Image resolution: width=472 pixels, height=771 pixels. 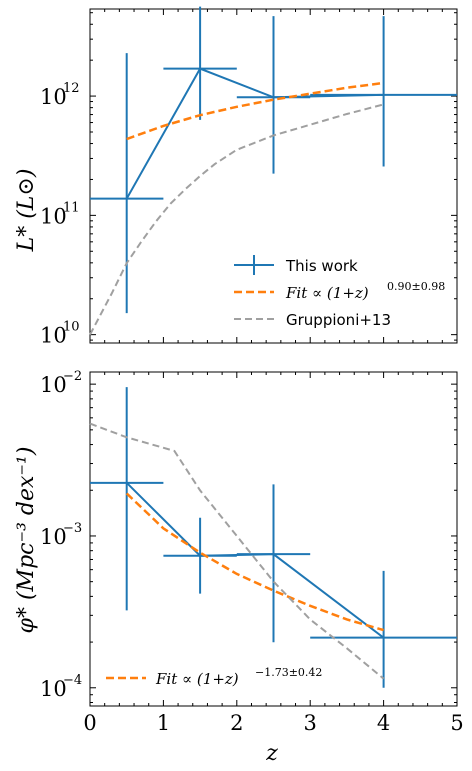 I want to click on y-tick-exponent: −3, so click(x=72, y=528).